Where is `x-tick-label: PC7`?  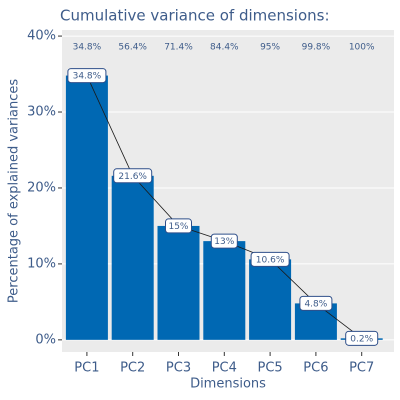 x-tick-label: PC7 is located at coordinates (361, 368).